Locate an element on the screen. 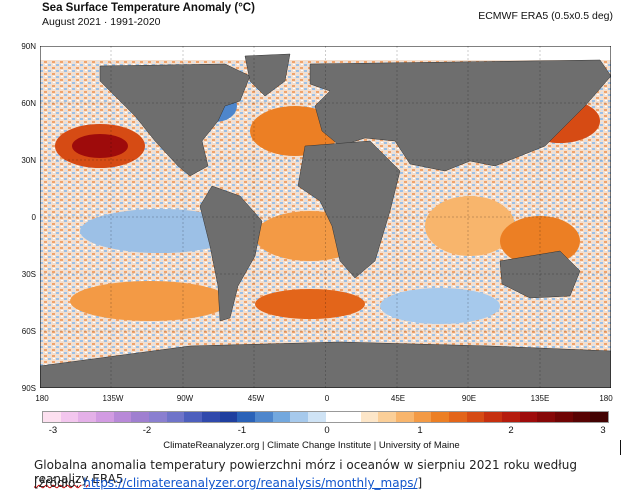 This screenshot has width=623, height=502. lat-label-0: 0 is located at coordinates (33, 217).